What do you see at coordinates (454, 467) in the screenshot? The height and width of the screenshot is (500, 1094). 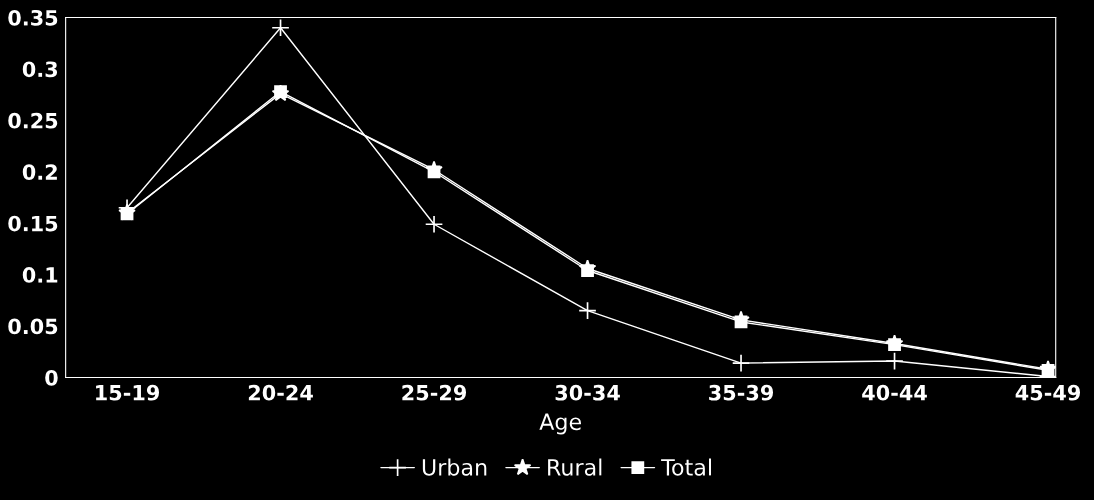 I see `legend-label: Urban` at bounding box center [454, 467].